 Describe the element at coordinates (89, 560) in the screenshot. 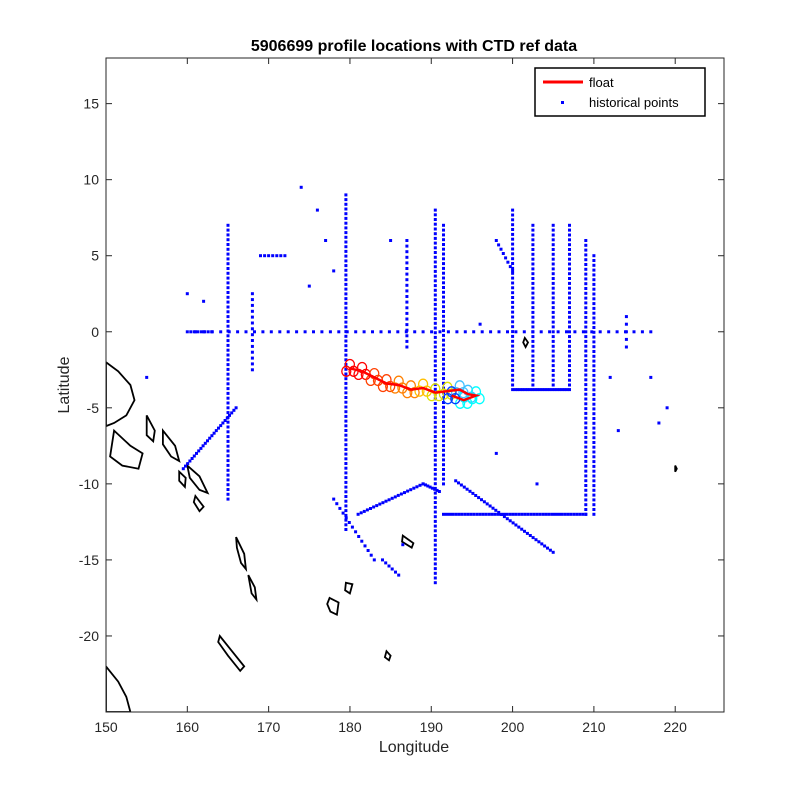

I see `y-tick-label: -15` at that location.